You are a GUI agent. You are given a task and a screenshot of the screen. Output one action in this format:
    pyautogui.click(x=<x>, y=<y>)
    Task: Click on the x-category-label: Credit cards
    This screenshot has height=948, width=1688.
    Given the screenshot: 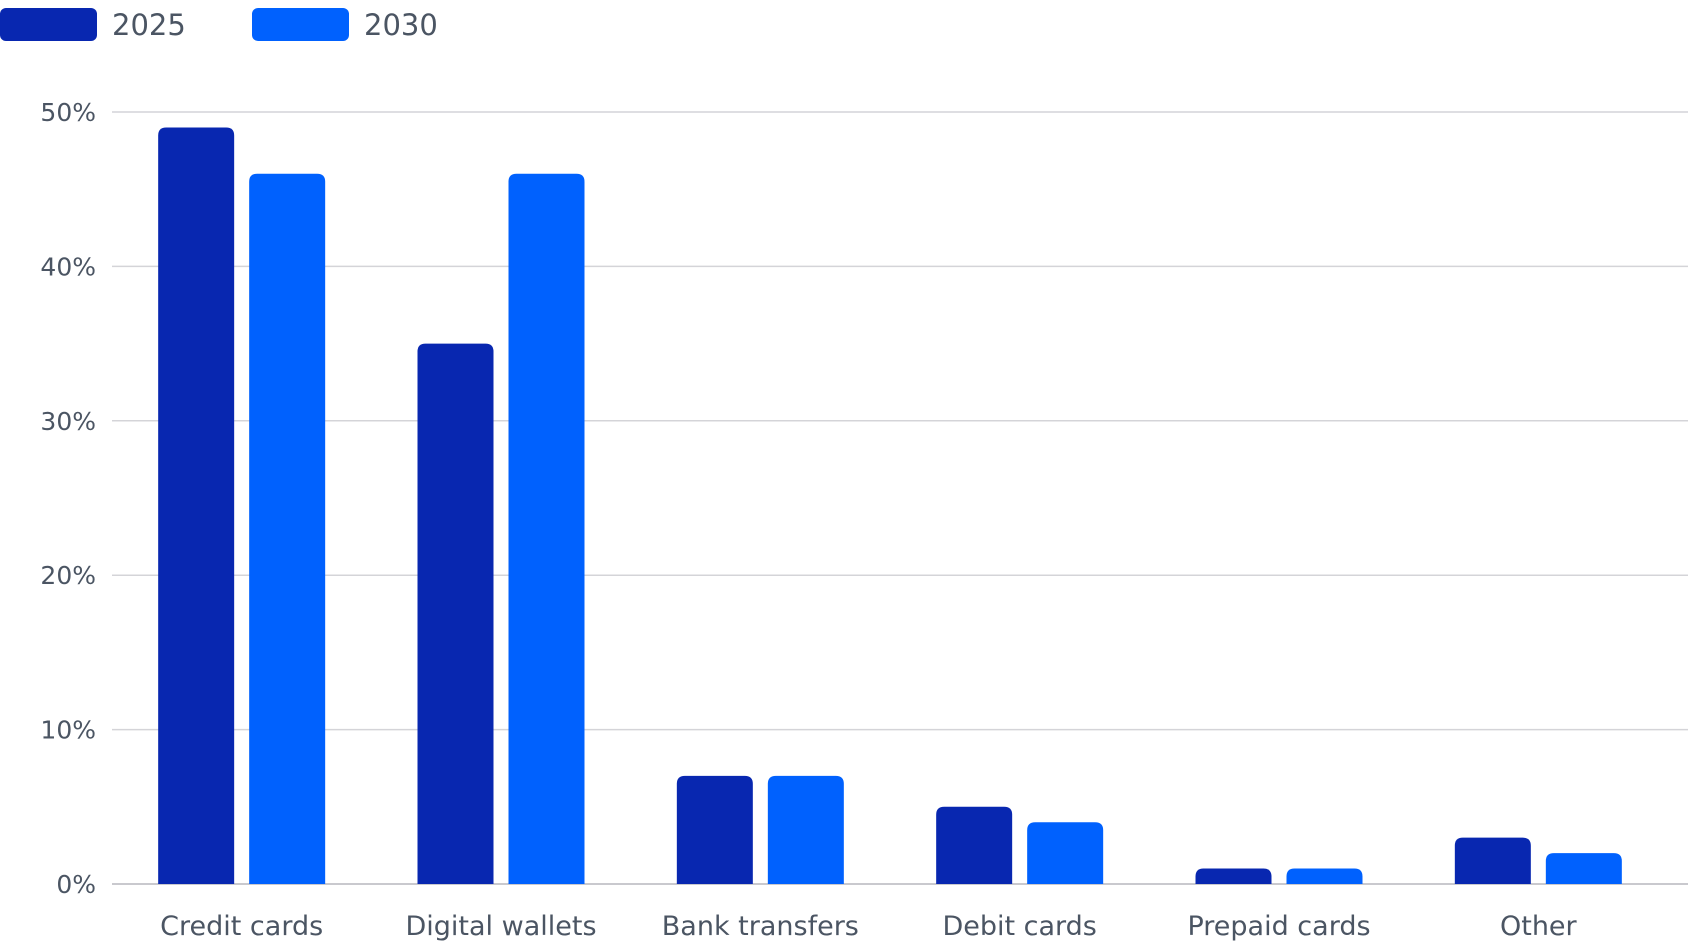 What is the action you would take?
    pyautogui.click(x=241, y=926)
    